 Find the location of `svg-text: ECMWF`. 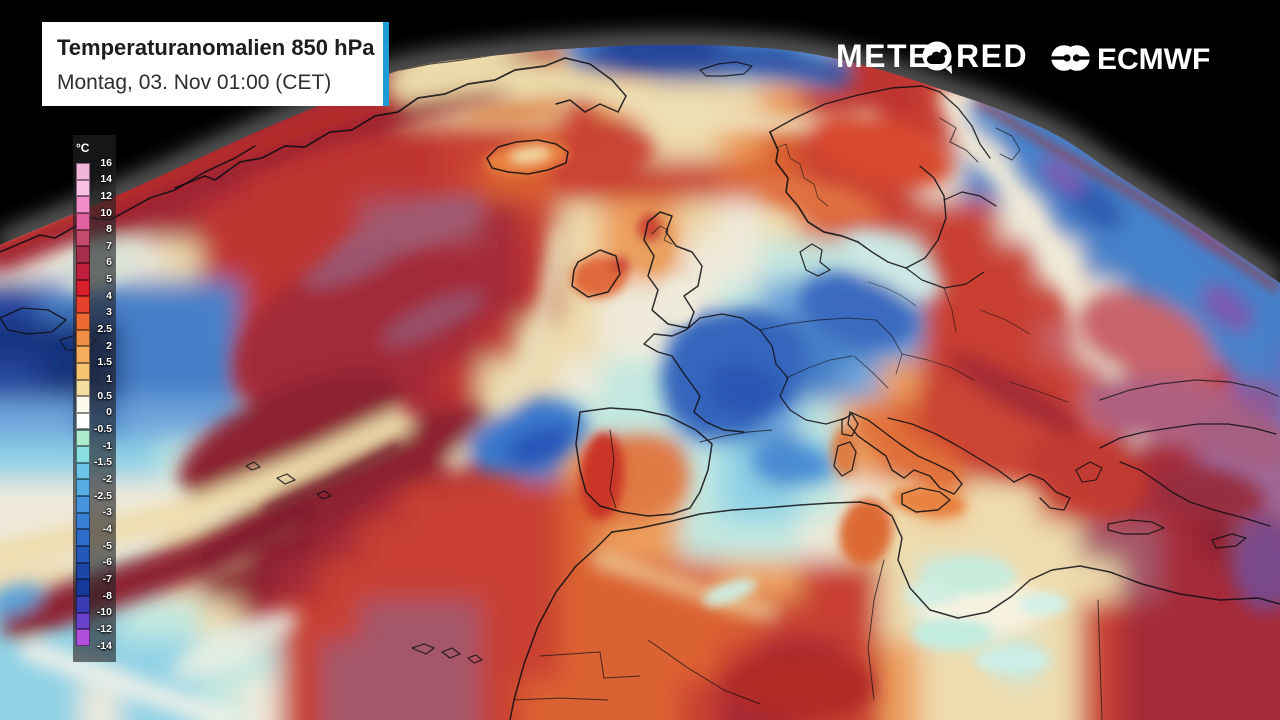

svg-text: ECMWF is located at coordinates (1153, 59).